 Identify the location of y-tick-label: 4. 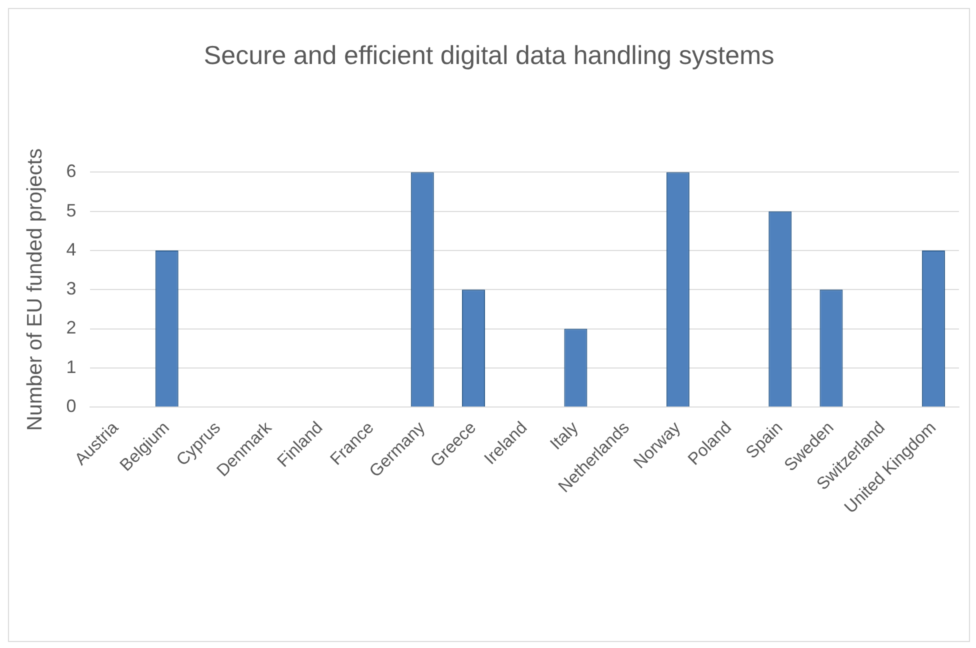
(71, 249).